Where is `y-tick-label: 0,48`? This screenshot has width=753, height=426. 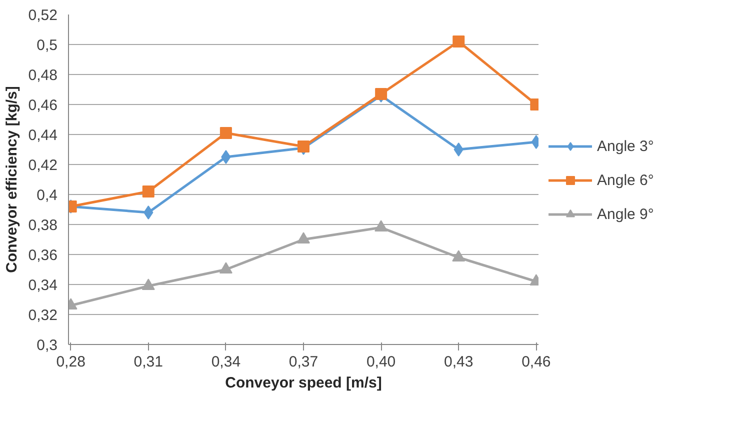
y-tick-label: 0,48 is located at coordinates (43, 75).